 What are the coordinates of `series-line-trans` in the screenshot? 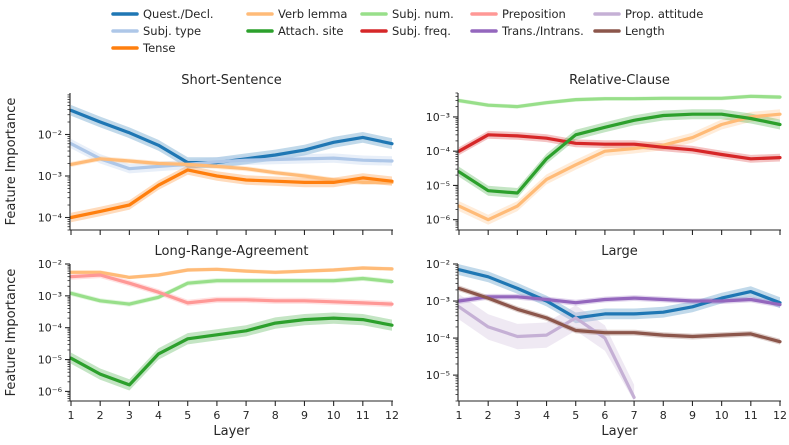 It's located at (619, 301).